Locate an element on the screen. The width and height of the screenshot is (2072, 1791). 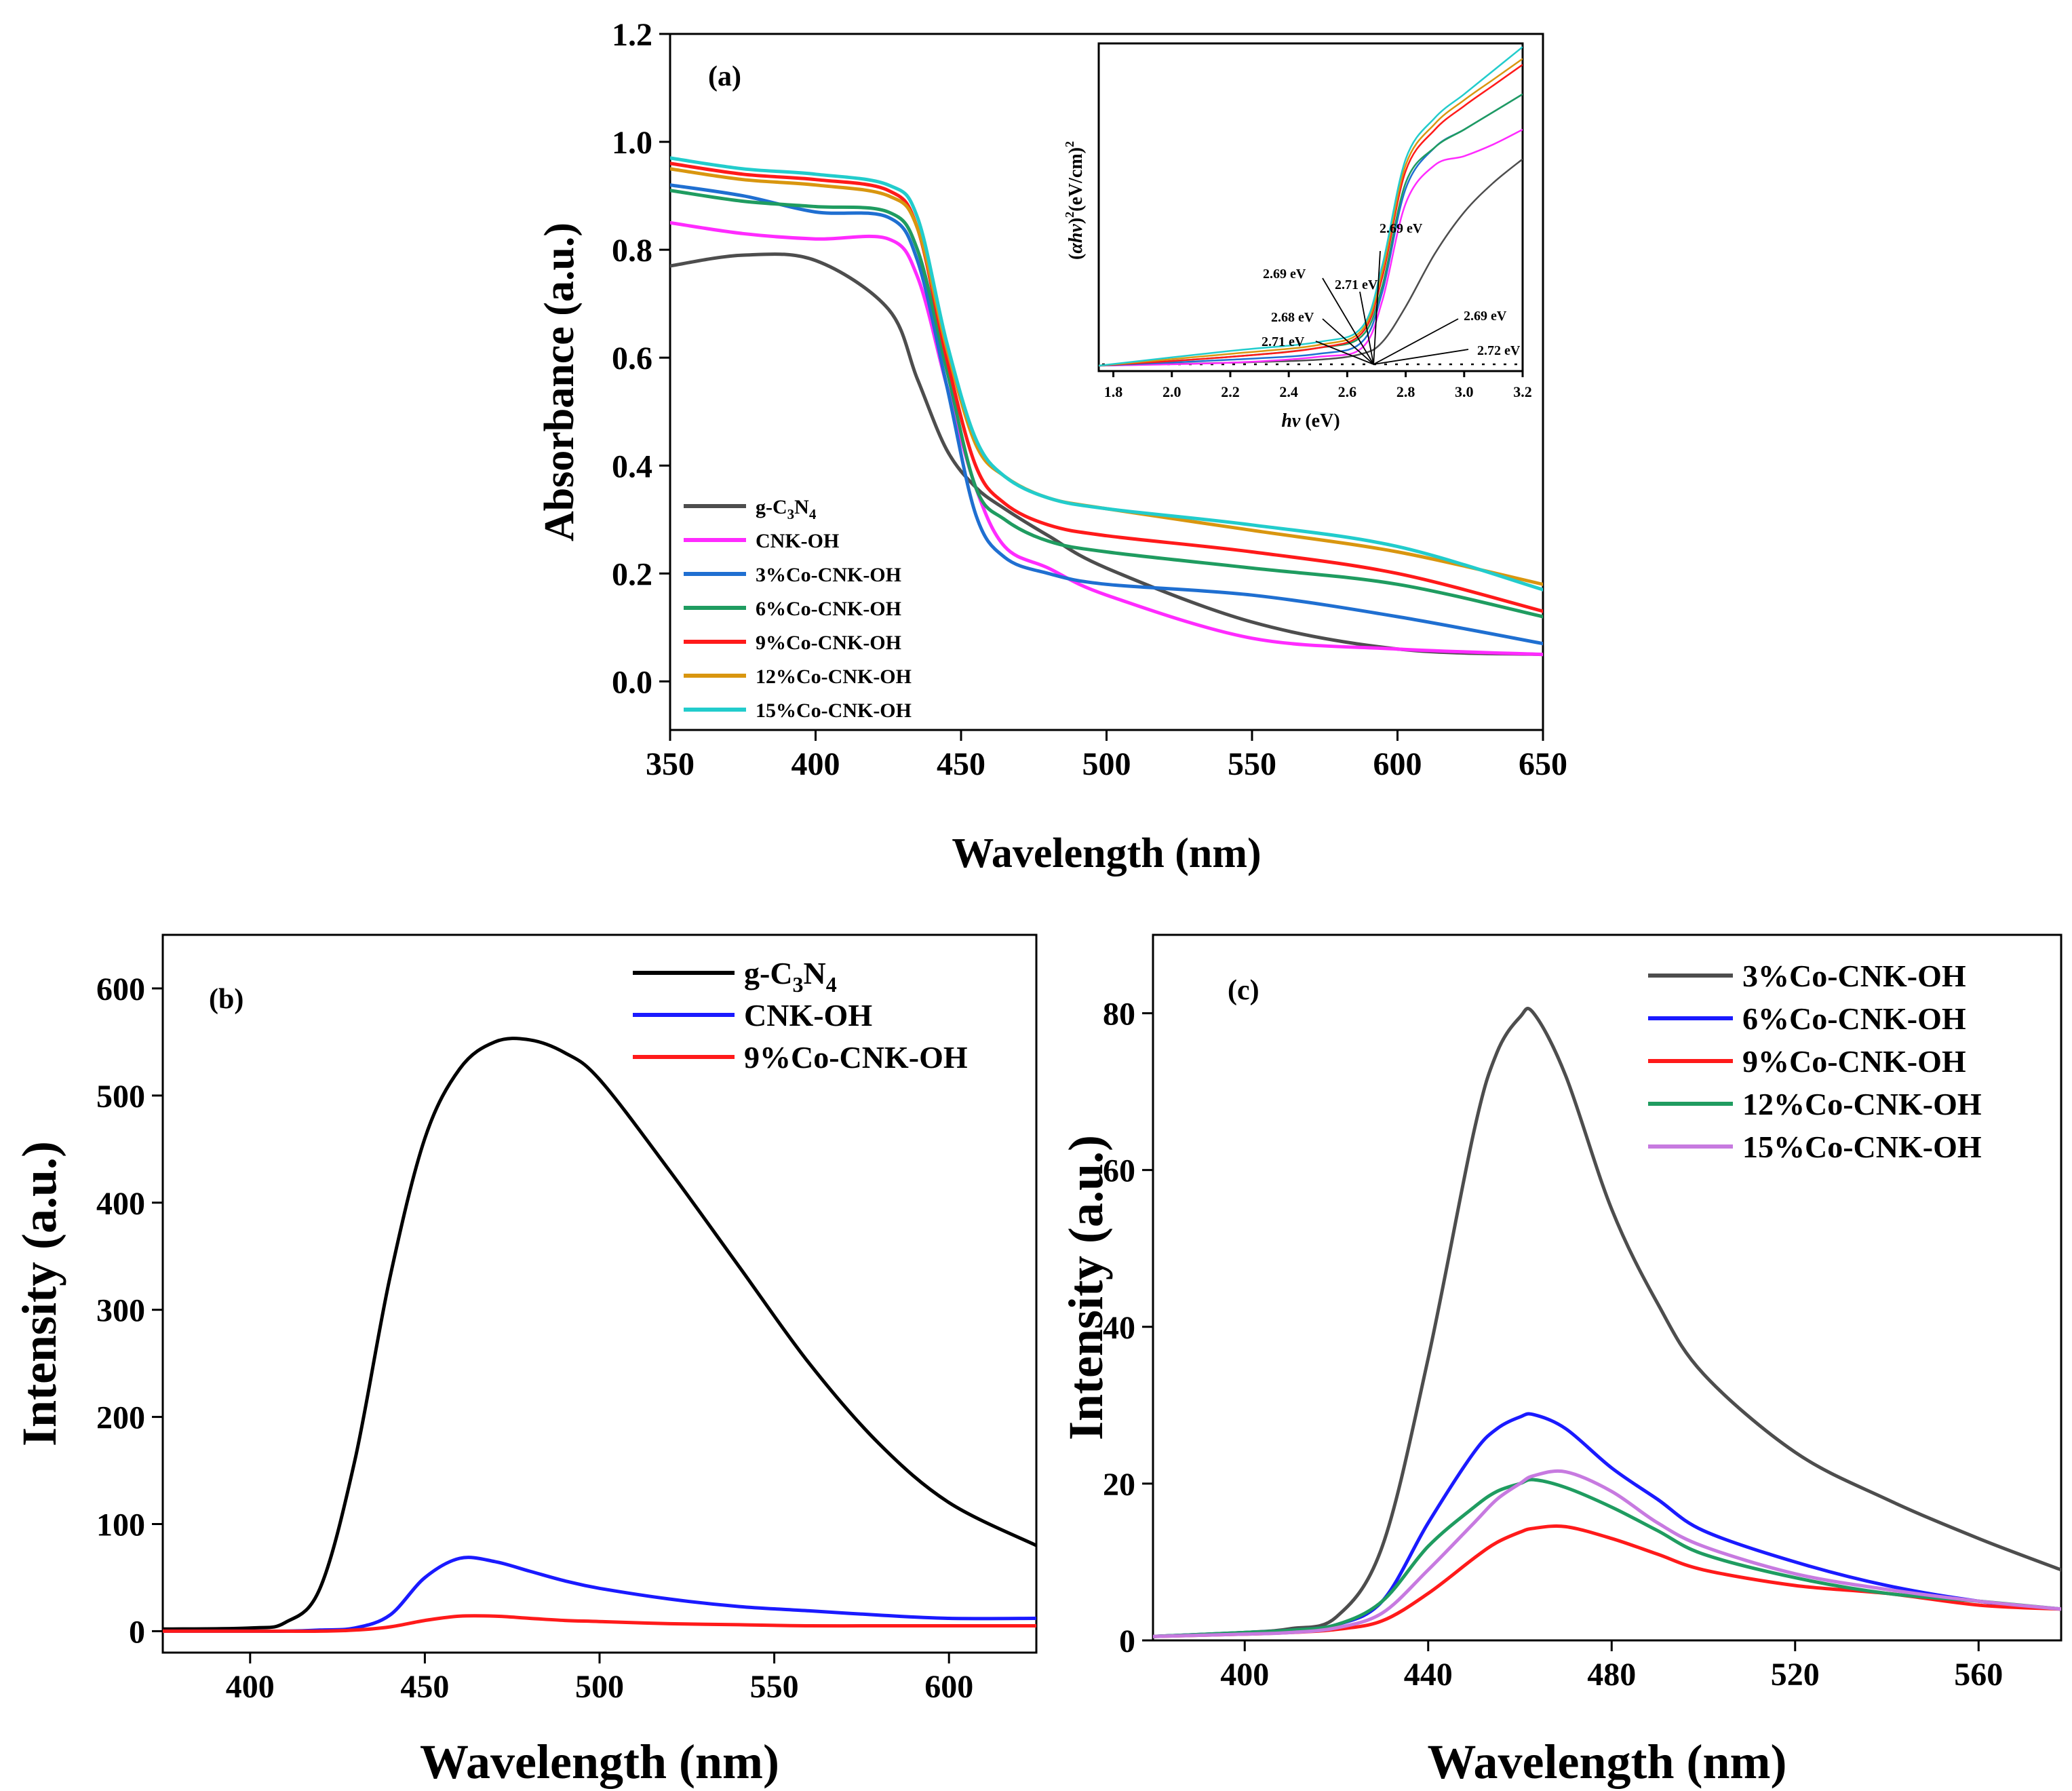
panel-a-x-tick-label: 550 is located at coordinates (1252, 764).